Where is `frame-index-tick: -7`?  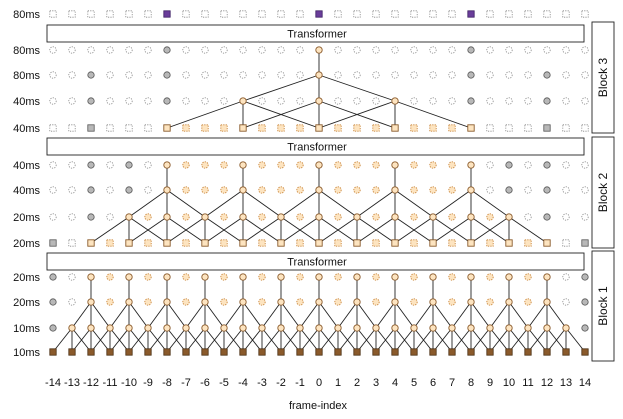 frame-index-tick: -7 is located at coordinates (186, 383).